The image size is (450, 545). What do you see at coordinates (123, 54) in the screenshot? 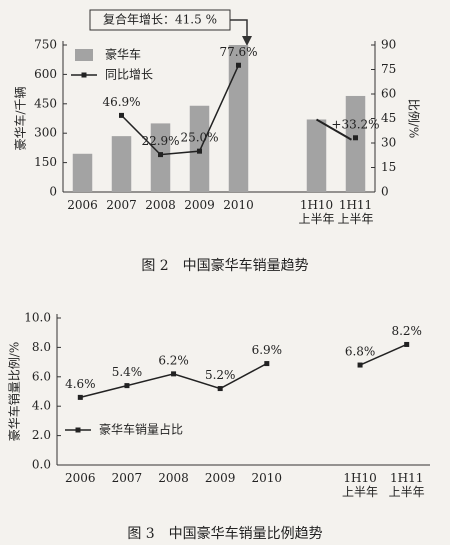
I see `legend-label: 豪华车` at bounding box center [123, 54].